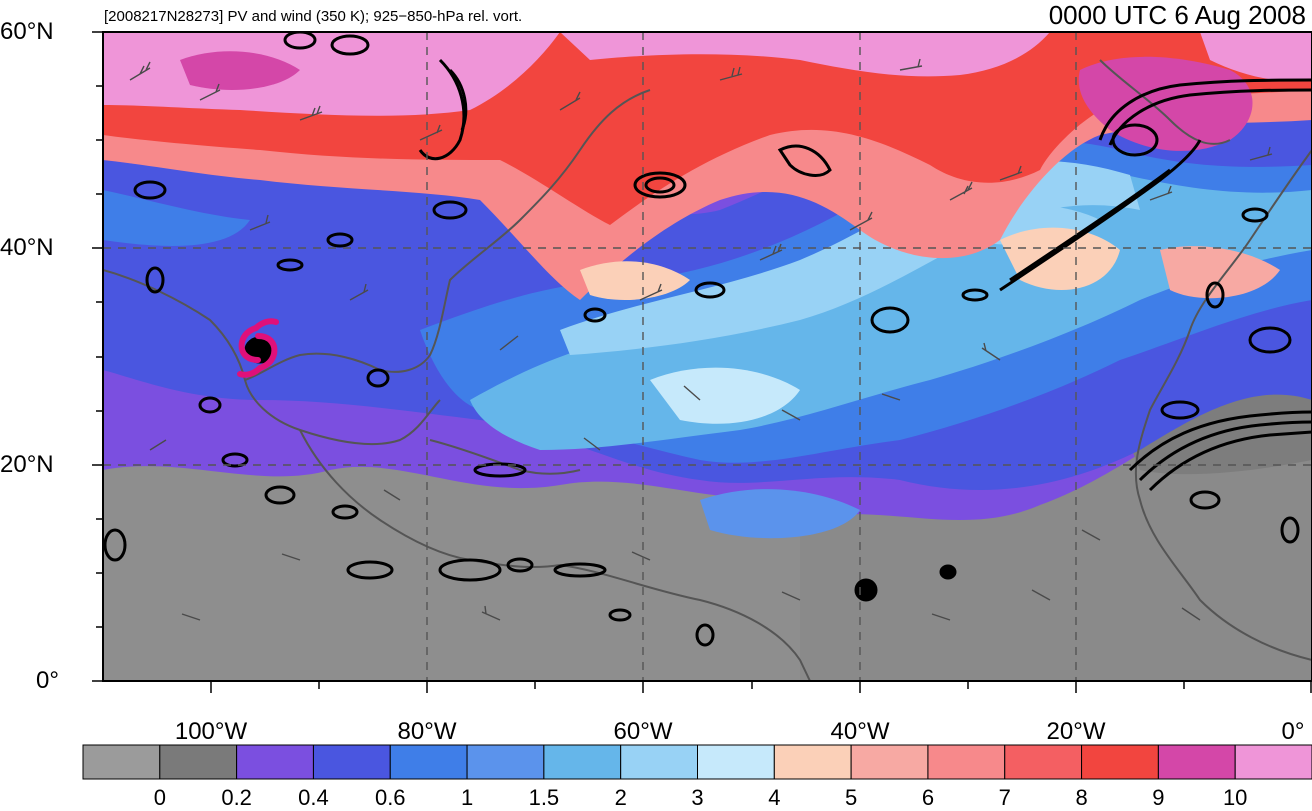 This screenshot has height=811, width=1312. I want to click on colorbar-tick-label: 4, so click(774, 797).